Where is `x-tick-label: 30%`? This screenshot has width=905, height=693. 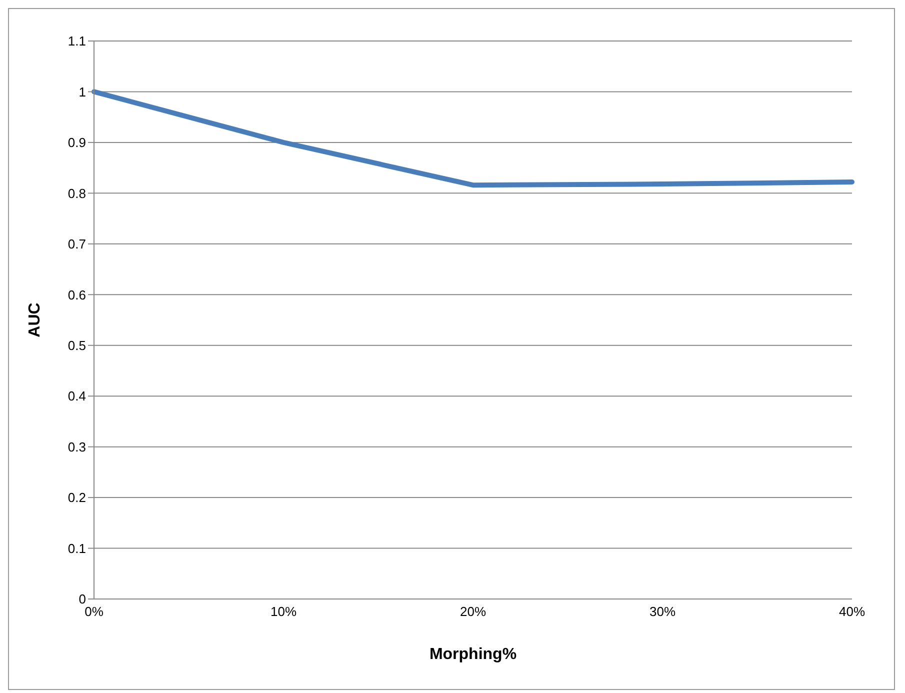 x-tick-label: 30% is located at coordinates (662, 612).